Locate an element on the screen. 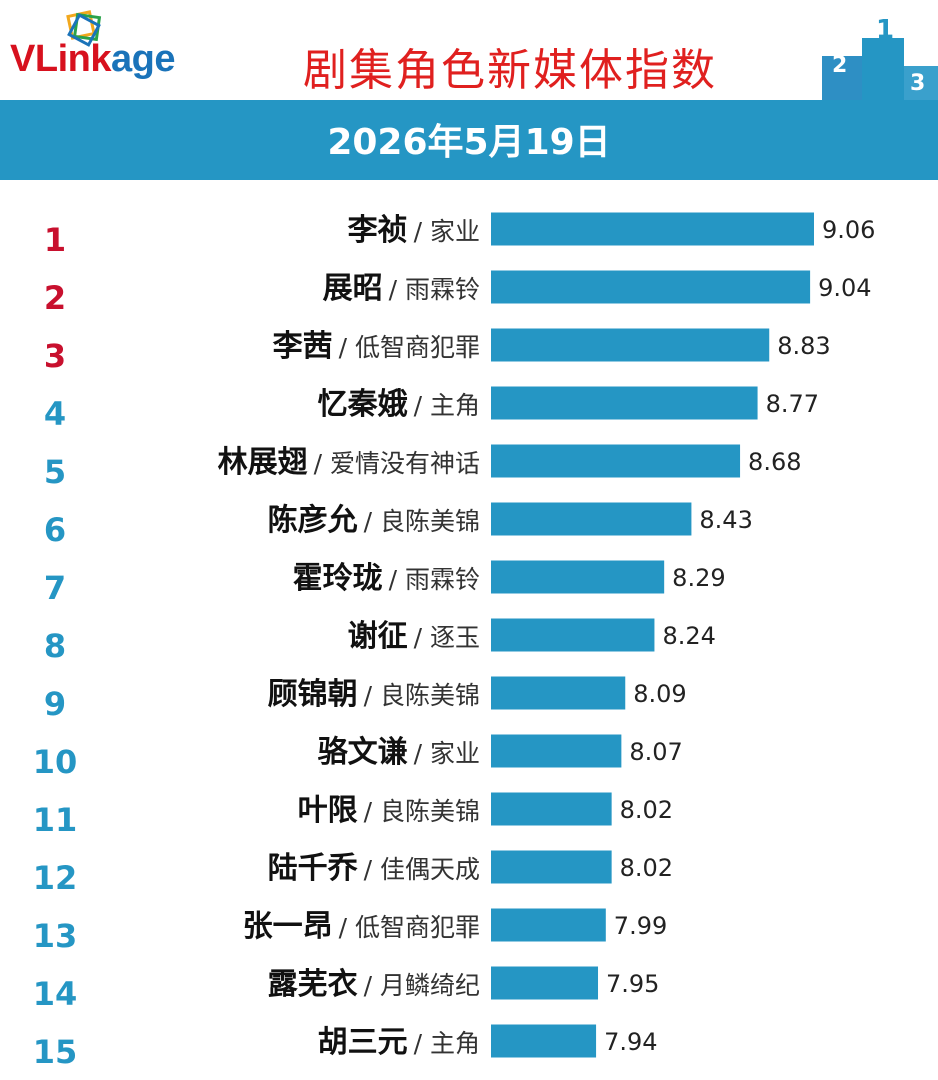  bar-category-label: 陈彦允 / 良陈美锦 is located at coordinates (374, 520).